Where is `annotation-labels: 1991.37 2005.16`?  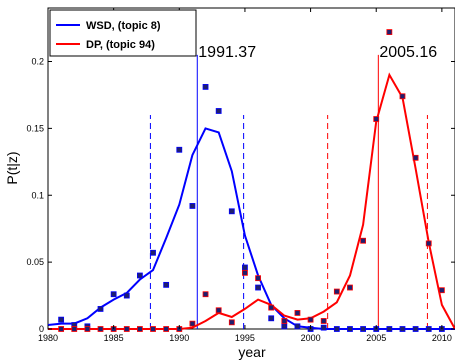
annotation-labels: 1991.37 2005.16 is located at coordinates (317, 52).